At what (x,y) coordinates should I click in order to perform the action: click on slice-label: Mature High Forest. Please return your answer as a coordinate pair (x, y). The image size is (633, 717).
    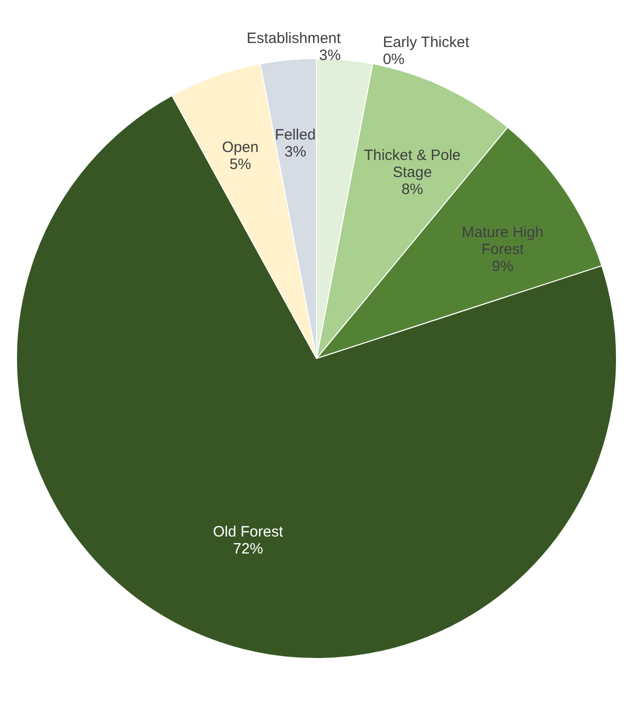
    Looking at the image, I should click on (503, 241).